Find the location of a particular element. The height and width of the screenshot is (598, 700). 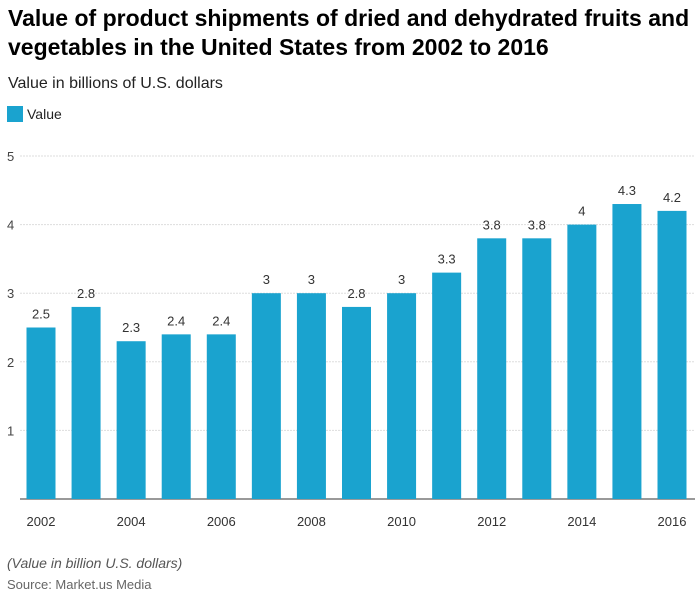

bar-2013 is located at coordinates (537, 368).